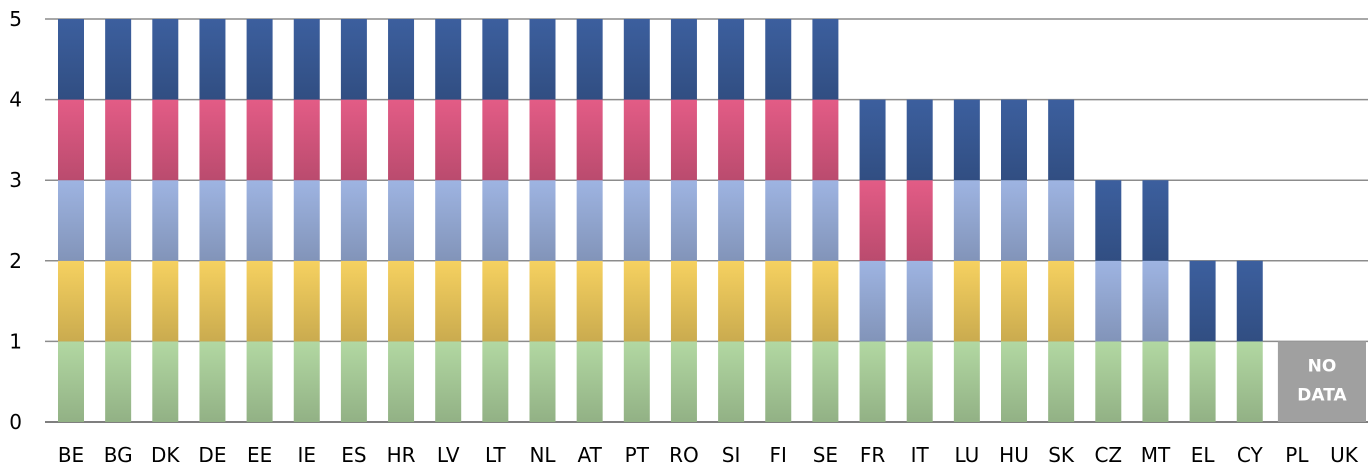 The height and width of the screenshot is (469, 1372). What do you see at coordinates (589, 455) in the screenshot?
I see `x-tick-label: AT` at bounding box center [589, 455].